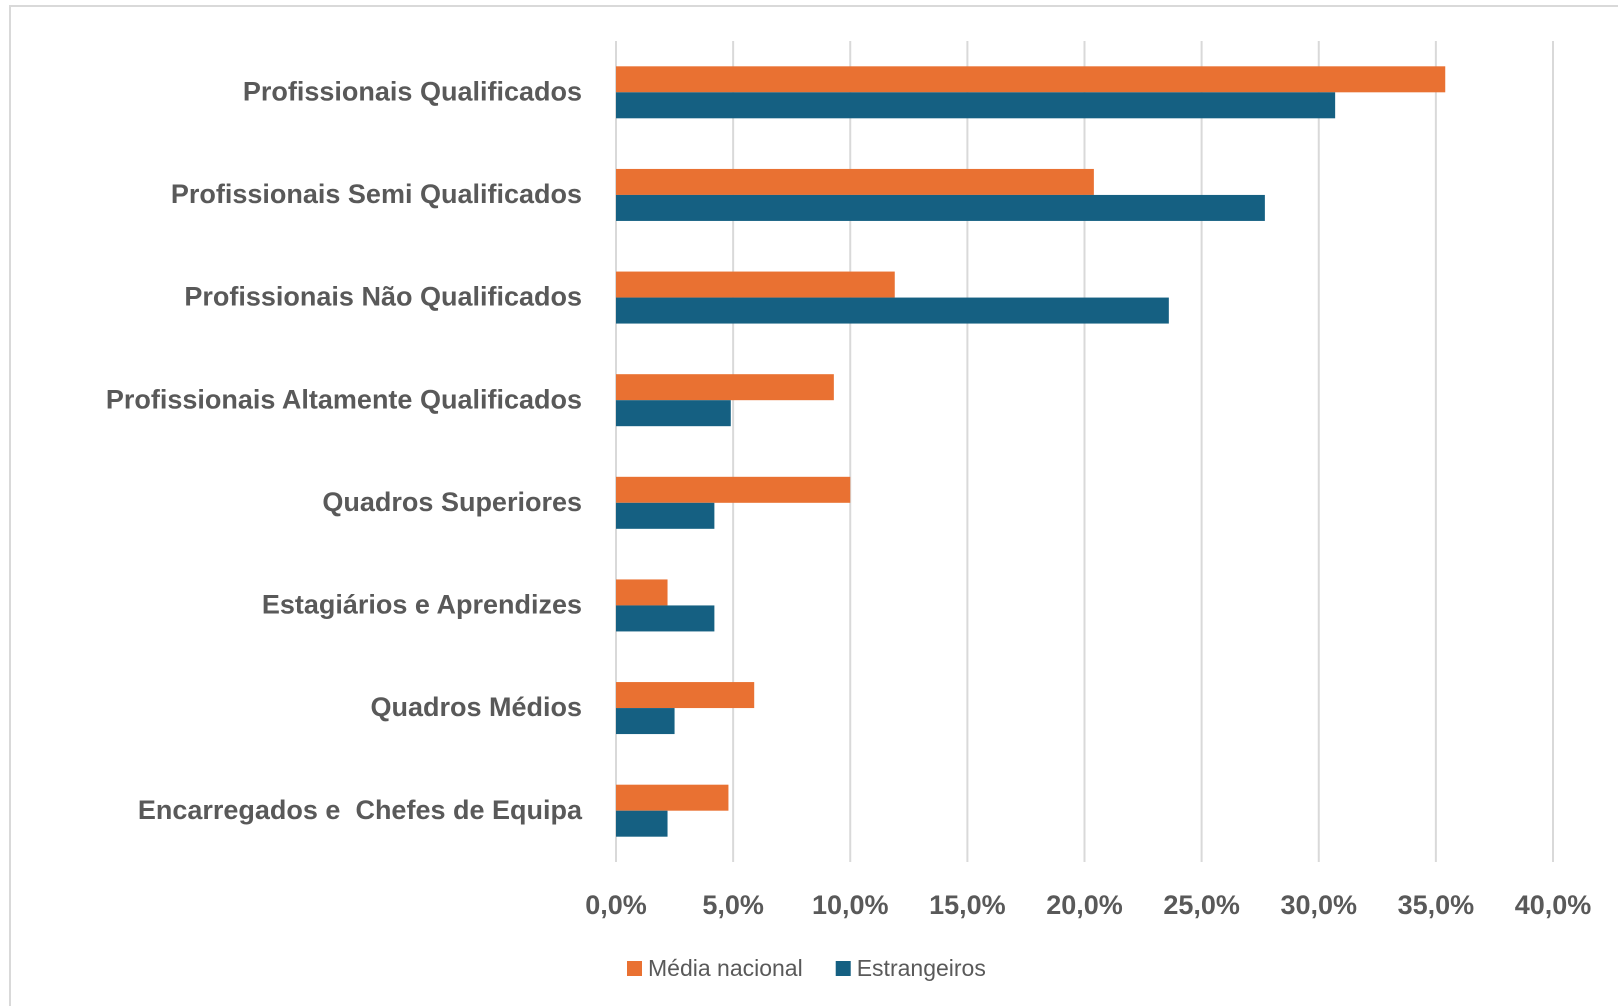 The width and height of the screenshot is (1618, 1006). What do you see at coordinates (452, 502) in the screenshot?
I see `y-tick-label: Quadros Superiores` at bounding box center [452, 502].